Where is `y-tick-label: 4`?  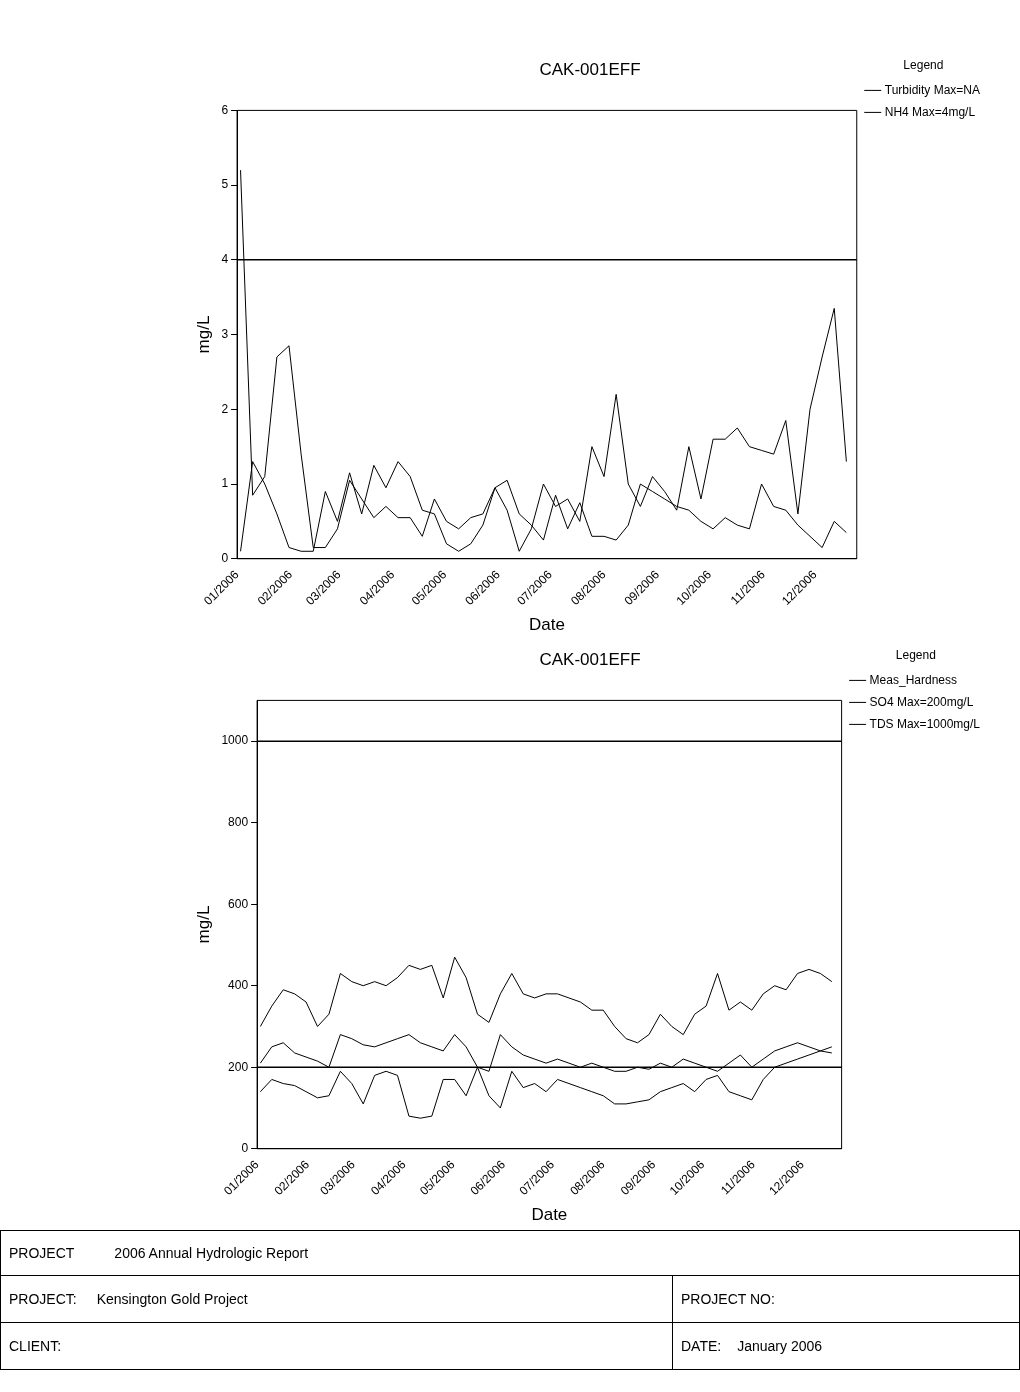
y-tick-label: 4 is located at coordinates (225, 259).